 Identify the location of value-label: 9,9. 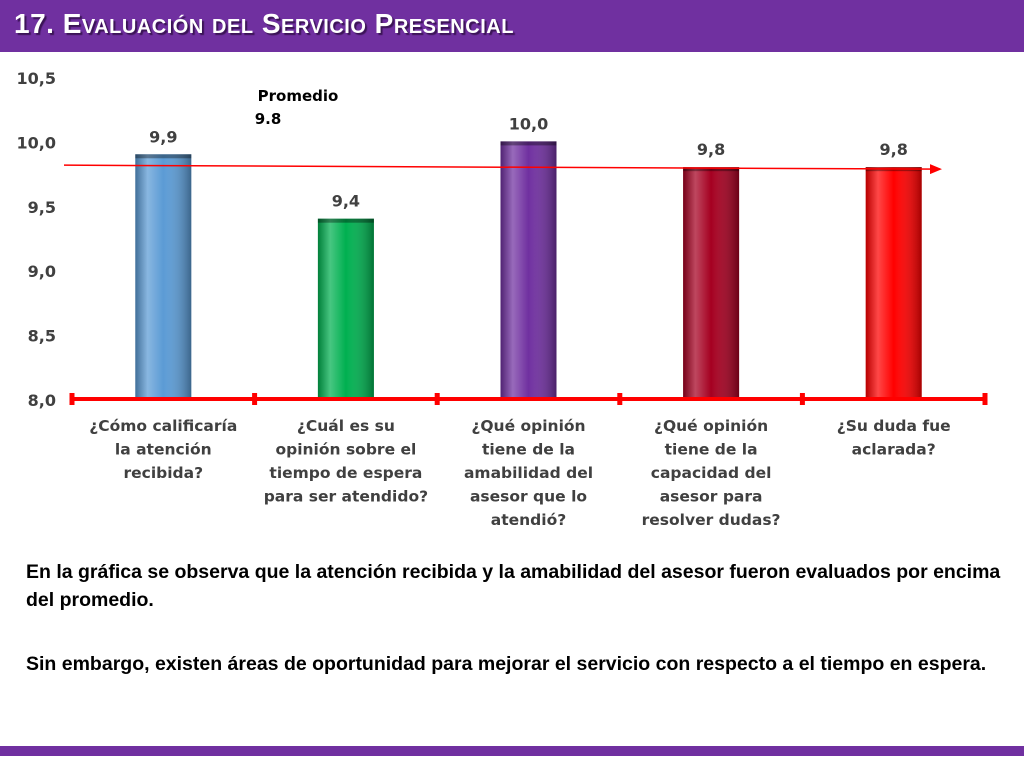
(163, 136).